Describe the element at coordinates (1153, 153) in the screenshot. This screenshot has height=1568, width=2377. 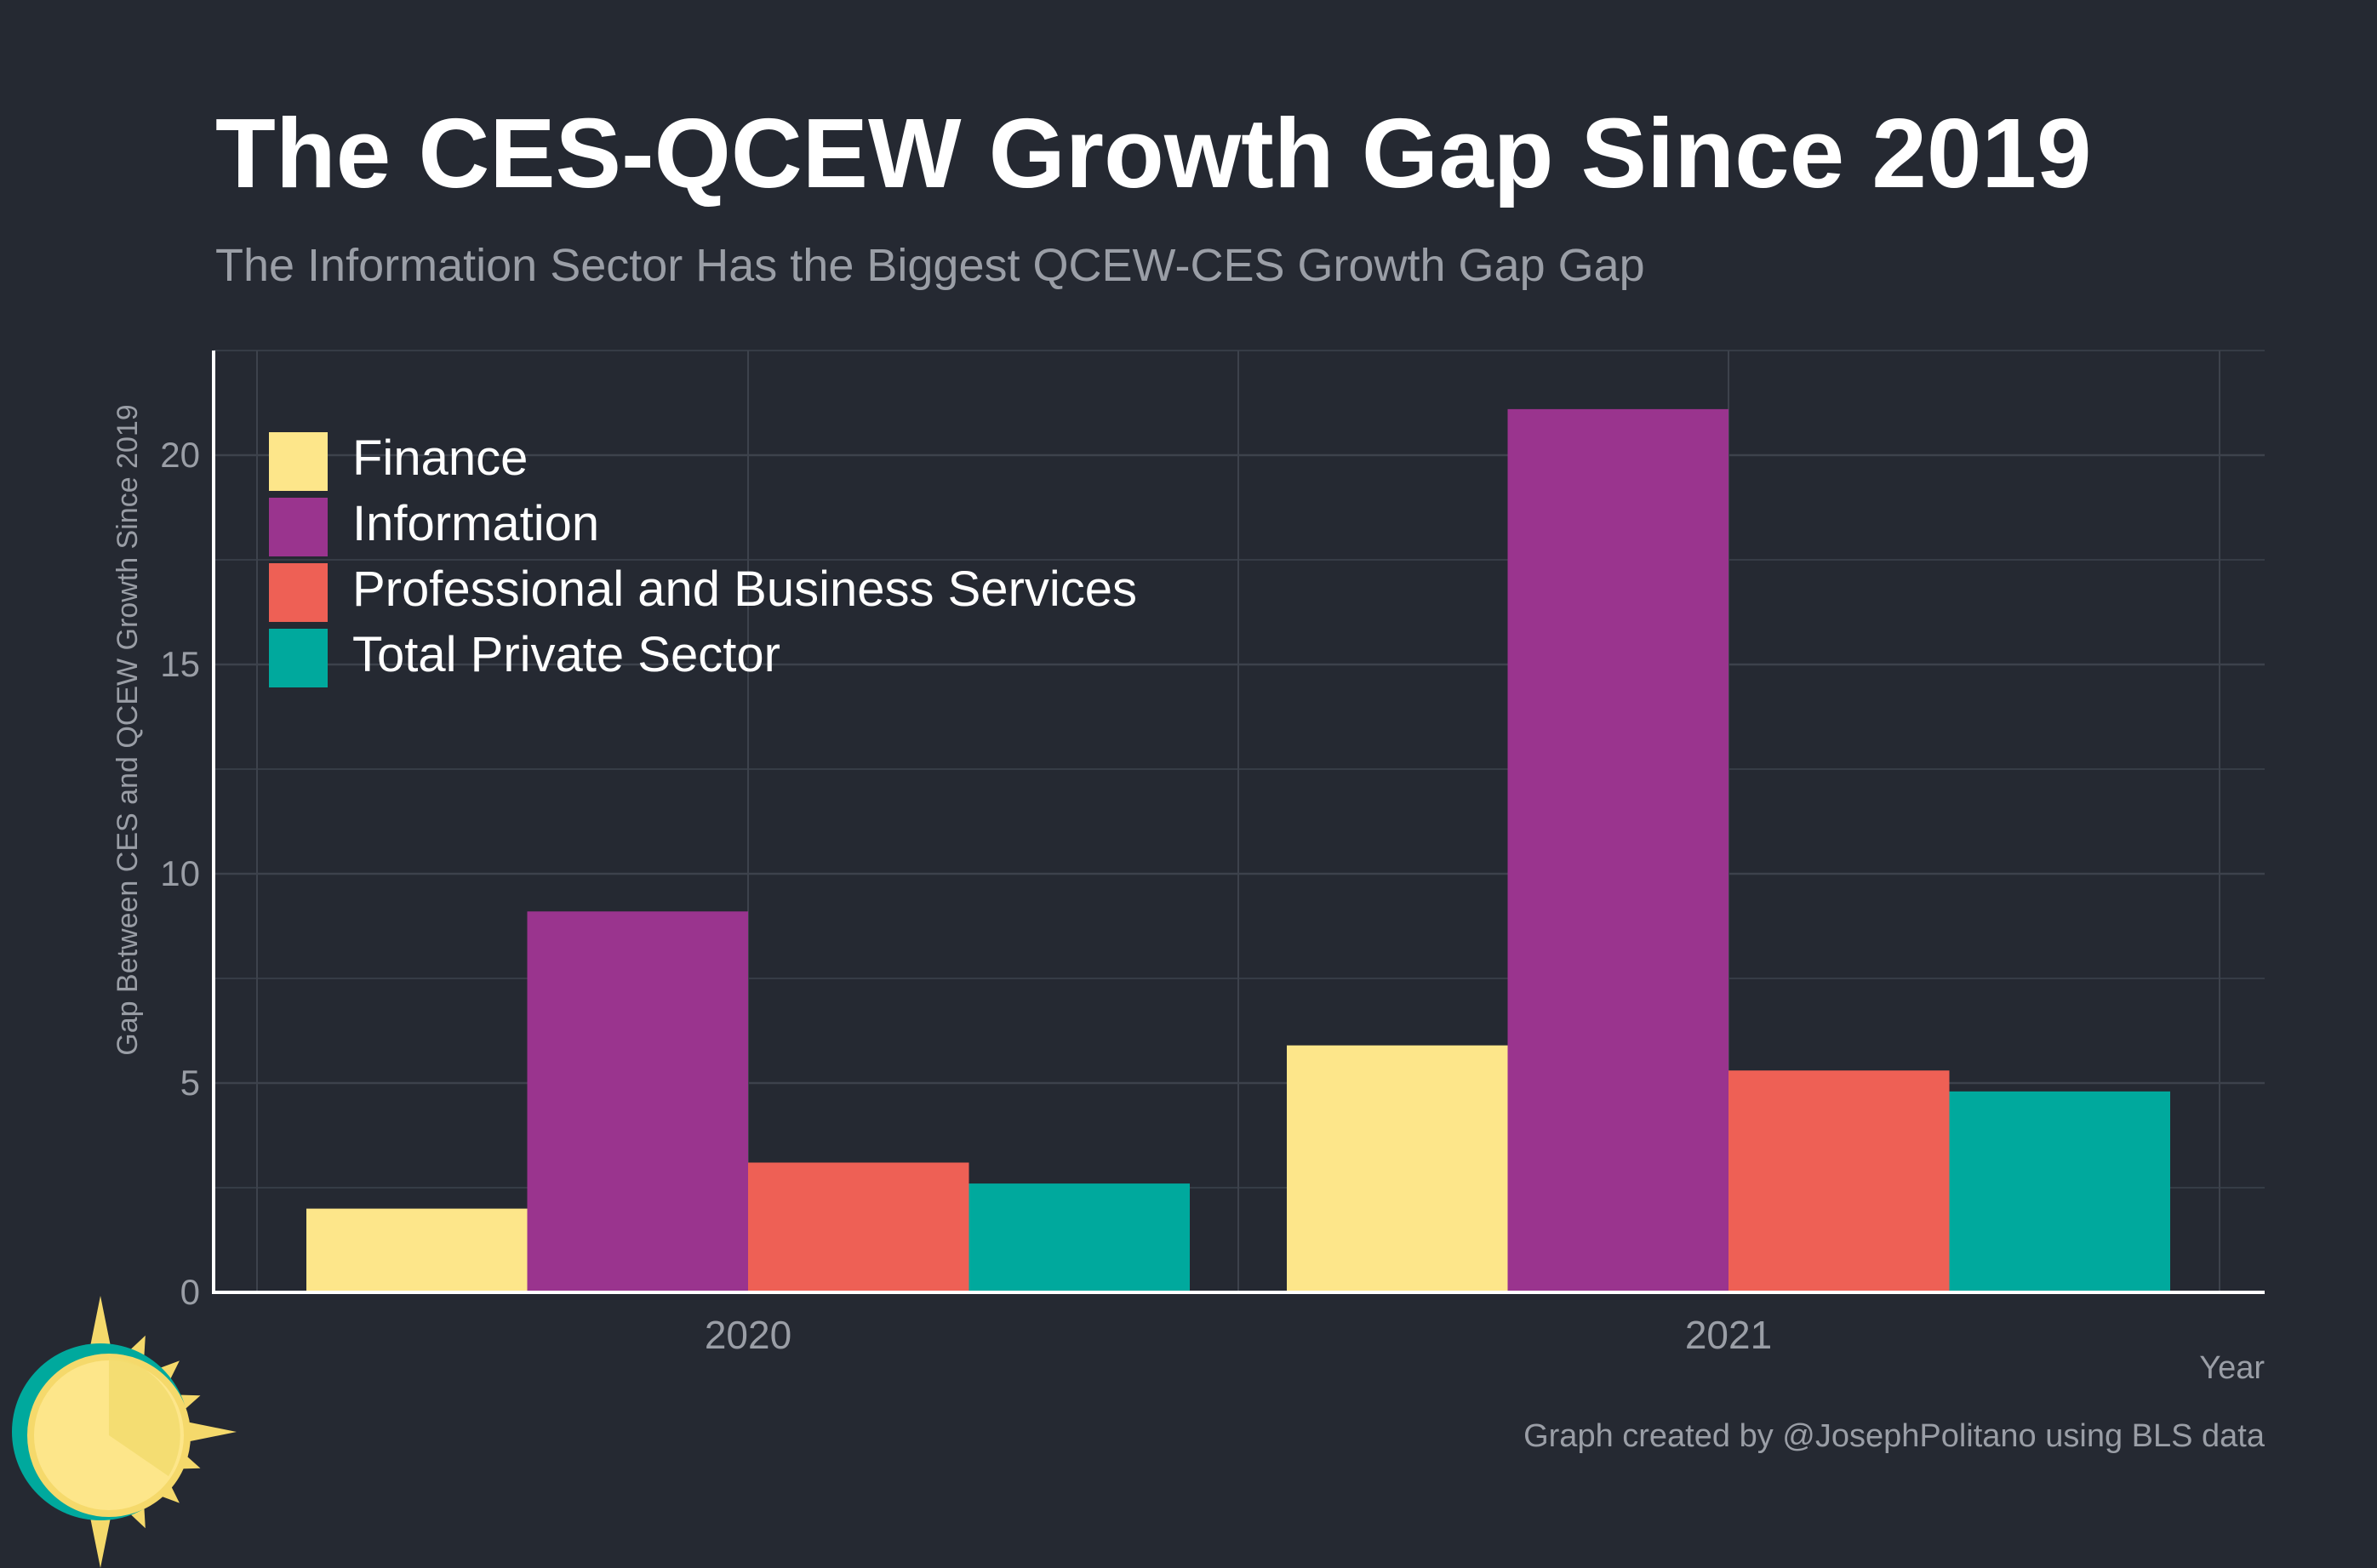
I see `chart-title: The CES-QCEW Growth Gap Since 2019` at that location.